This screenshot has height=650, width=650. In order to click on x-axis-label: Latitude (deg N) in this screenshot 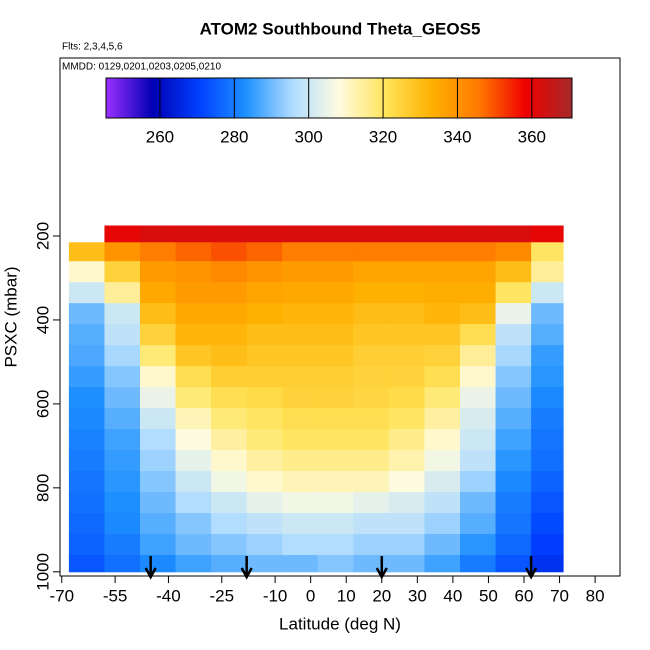, I will do `click(340, 623)`.